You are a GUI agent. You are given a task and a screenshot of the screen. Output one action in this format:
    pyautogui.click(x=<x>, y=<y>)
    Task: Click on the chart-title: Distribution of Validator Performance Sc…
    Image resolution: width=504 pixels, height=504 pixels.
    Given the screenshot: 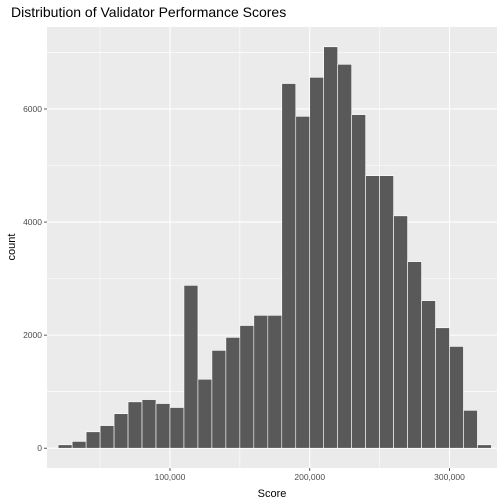 What is the action you would take?
    pyautogui.click(x=148, y=12)
    